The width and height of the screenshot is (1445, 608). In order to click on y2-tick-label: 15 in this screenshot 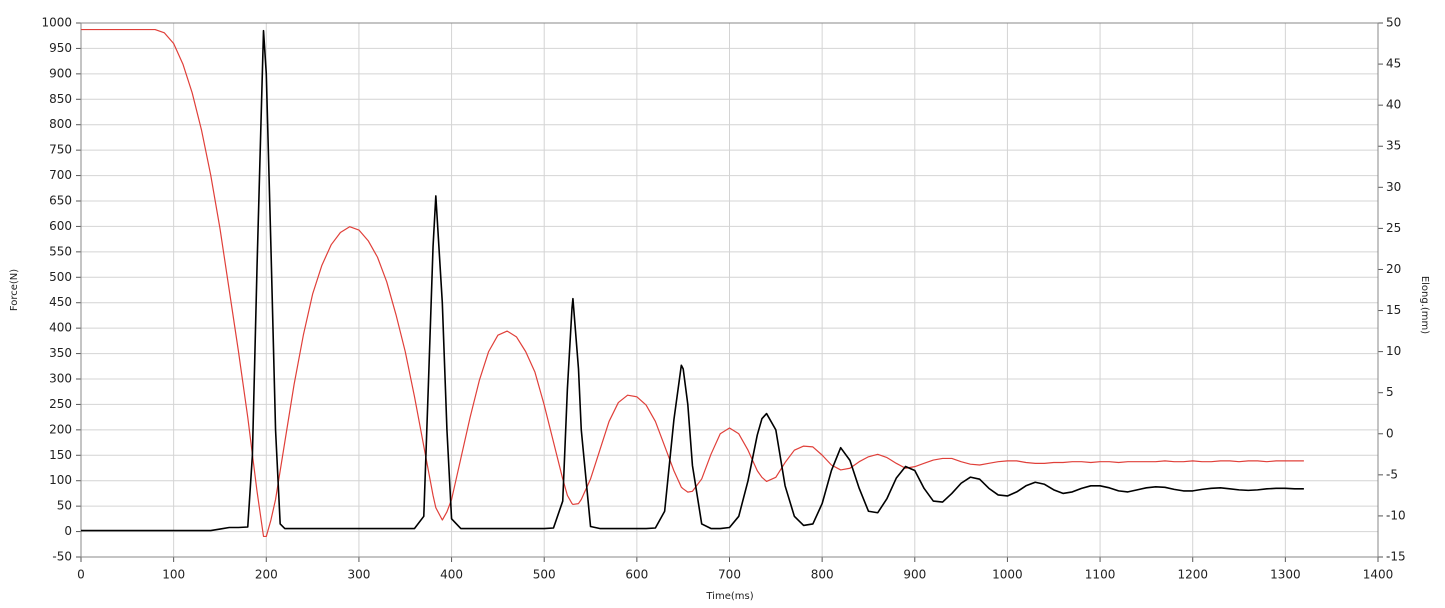, I will do `click(1393, 310)`.